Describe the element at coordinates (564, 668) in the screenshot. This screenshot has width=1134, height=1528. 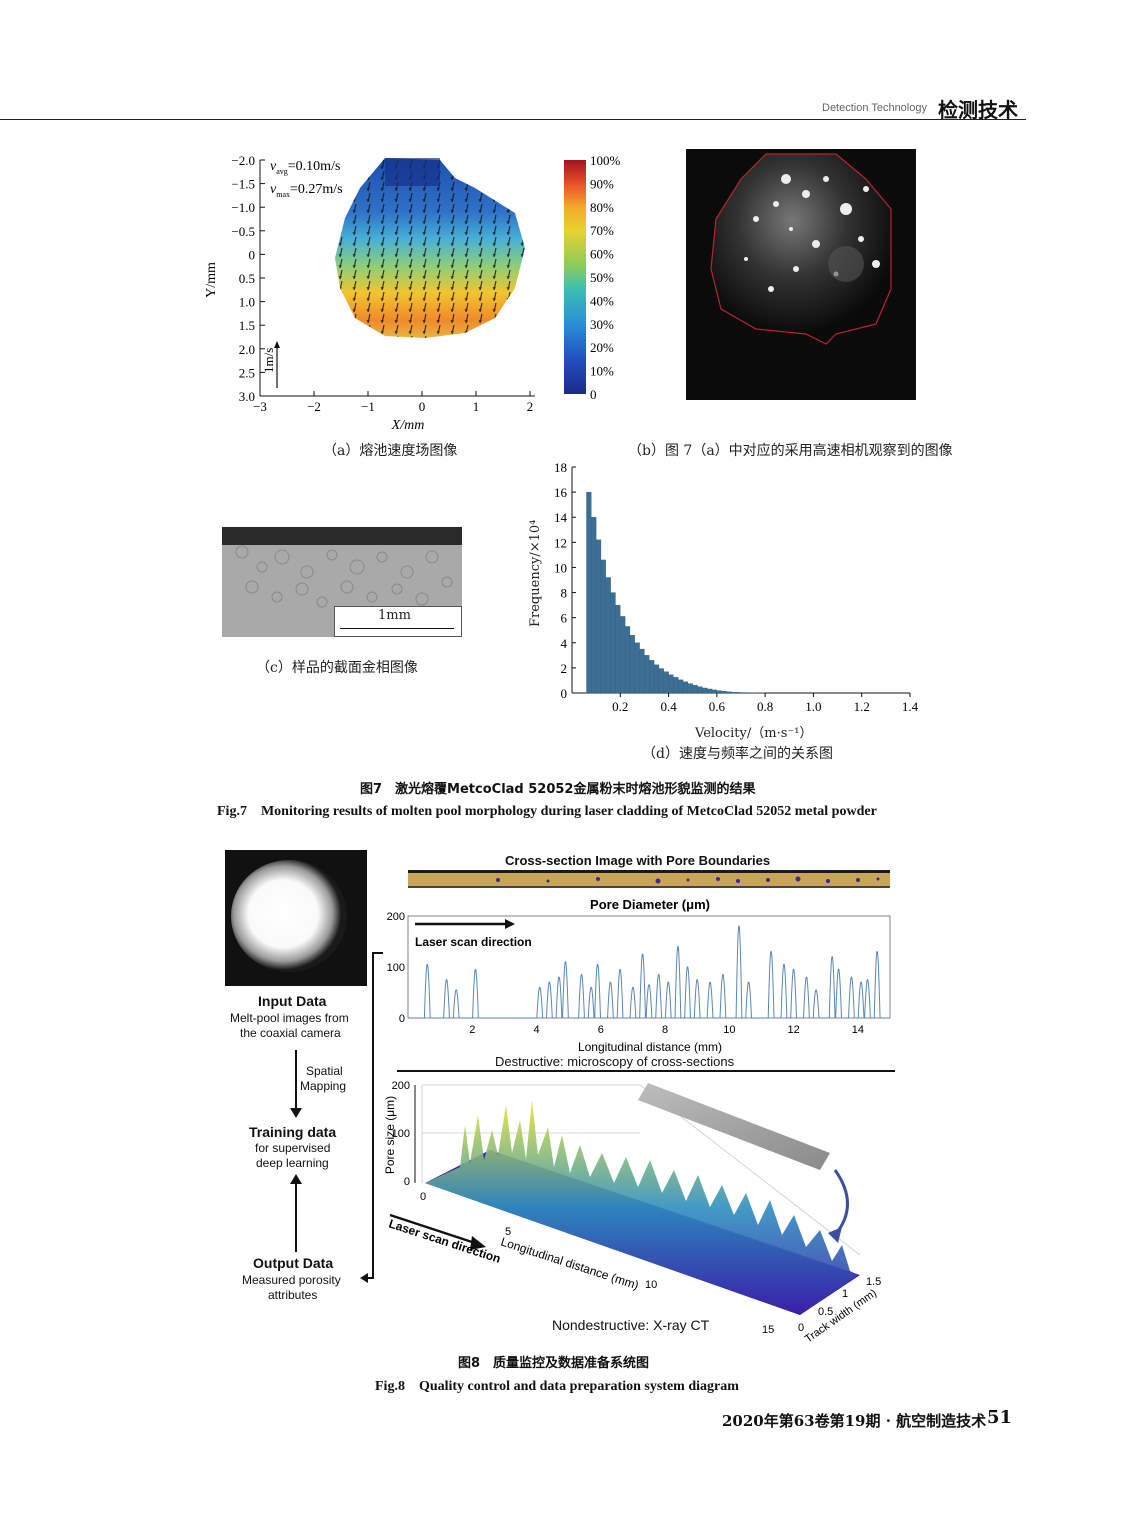
I see `fig7d-ytick: 2` at that location.